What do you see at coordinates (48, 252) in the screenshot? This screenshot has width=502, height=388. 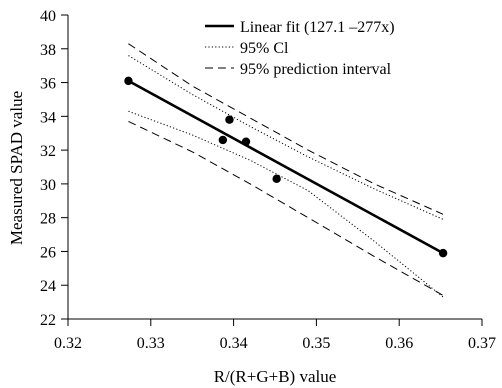 I see `y-tick-label: 26` at bounding box center [48, 252].